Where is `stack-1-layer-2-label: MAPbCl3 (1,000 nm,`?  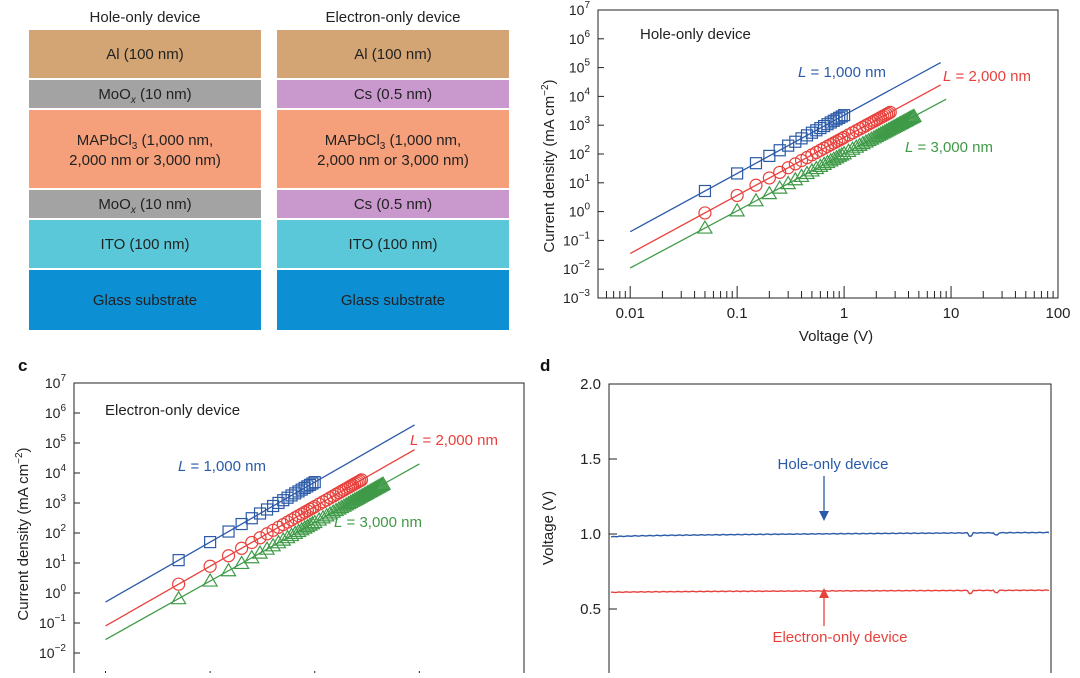
stack-1-layer-2-label: MAPbCl3 (1,000 nm, is located at coordinates (393, 142).